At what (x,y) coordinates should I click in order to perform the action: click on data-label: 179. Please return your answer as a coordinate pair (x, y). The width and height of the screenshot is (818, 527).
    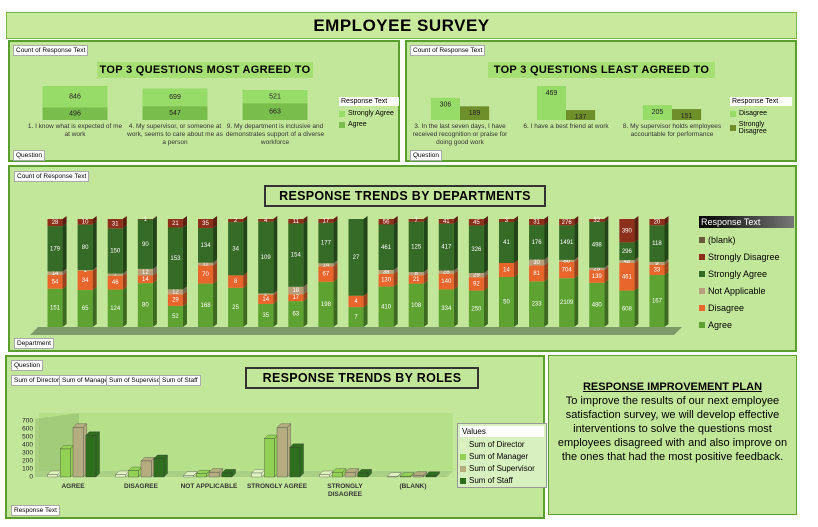
    Looking at the image, I should click on (55, 249).